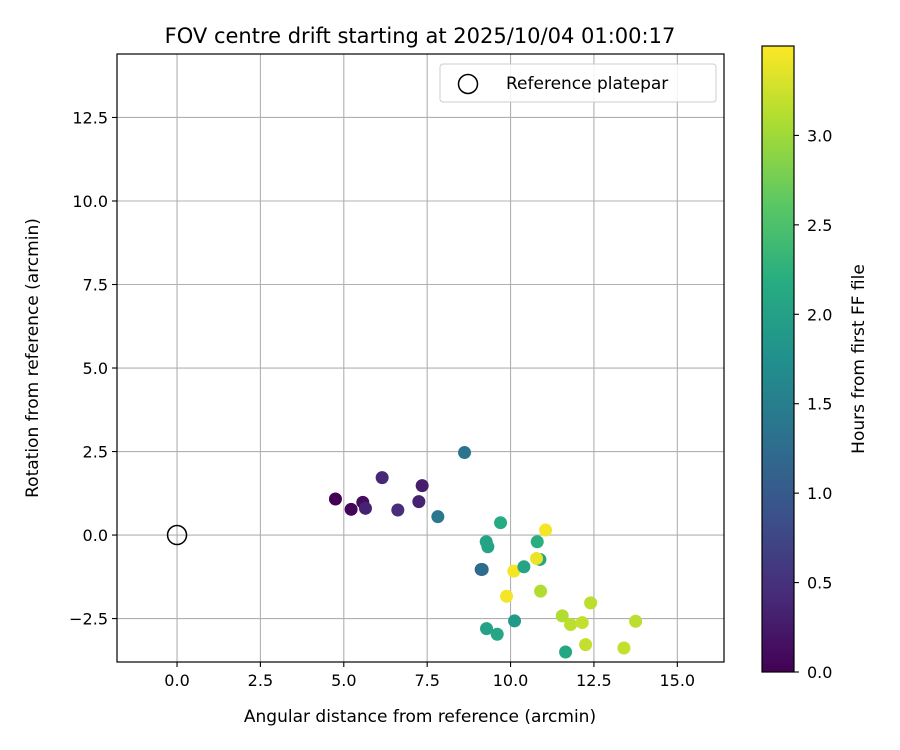  I want to click on colorbar-tick-label: 2.0, so click(819, 314).